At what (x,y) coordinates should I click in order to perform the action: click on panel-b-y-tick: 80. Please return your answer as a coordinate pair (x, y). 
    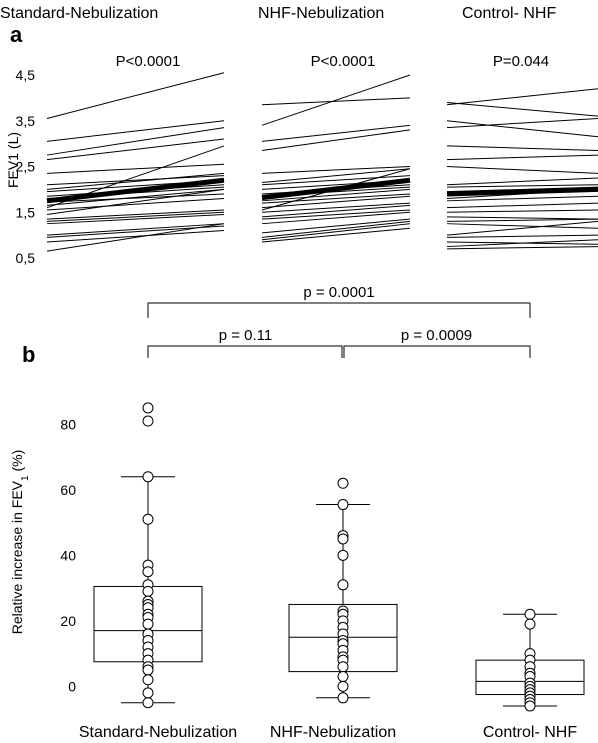
    Looking at the image, I should click on (68, 424).